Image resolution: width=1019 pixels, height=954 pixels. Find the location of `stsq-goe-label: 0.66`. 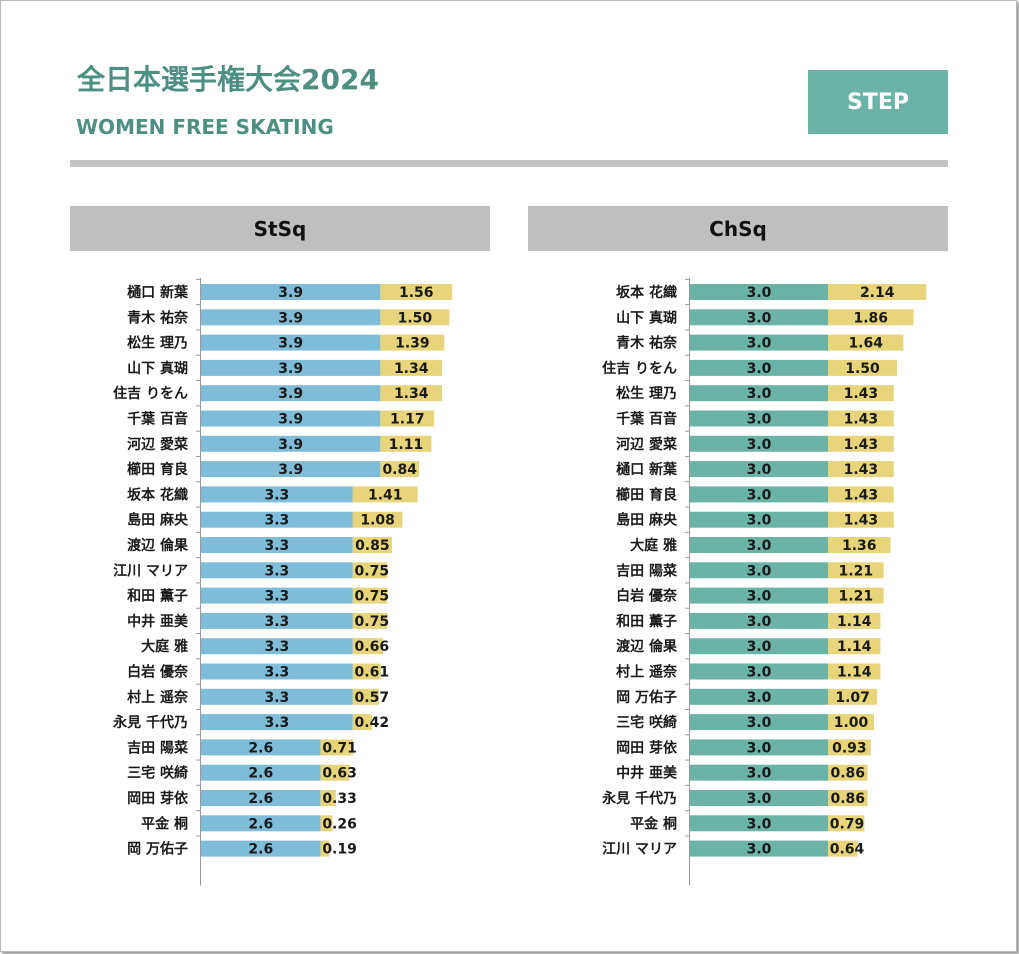

stsq-goe-label: 0.66 is located at coordinates (372, 647).